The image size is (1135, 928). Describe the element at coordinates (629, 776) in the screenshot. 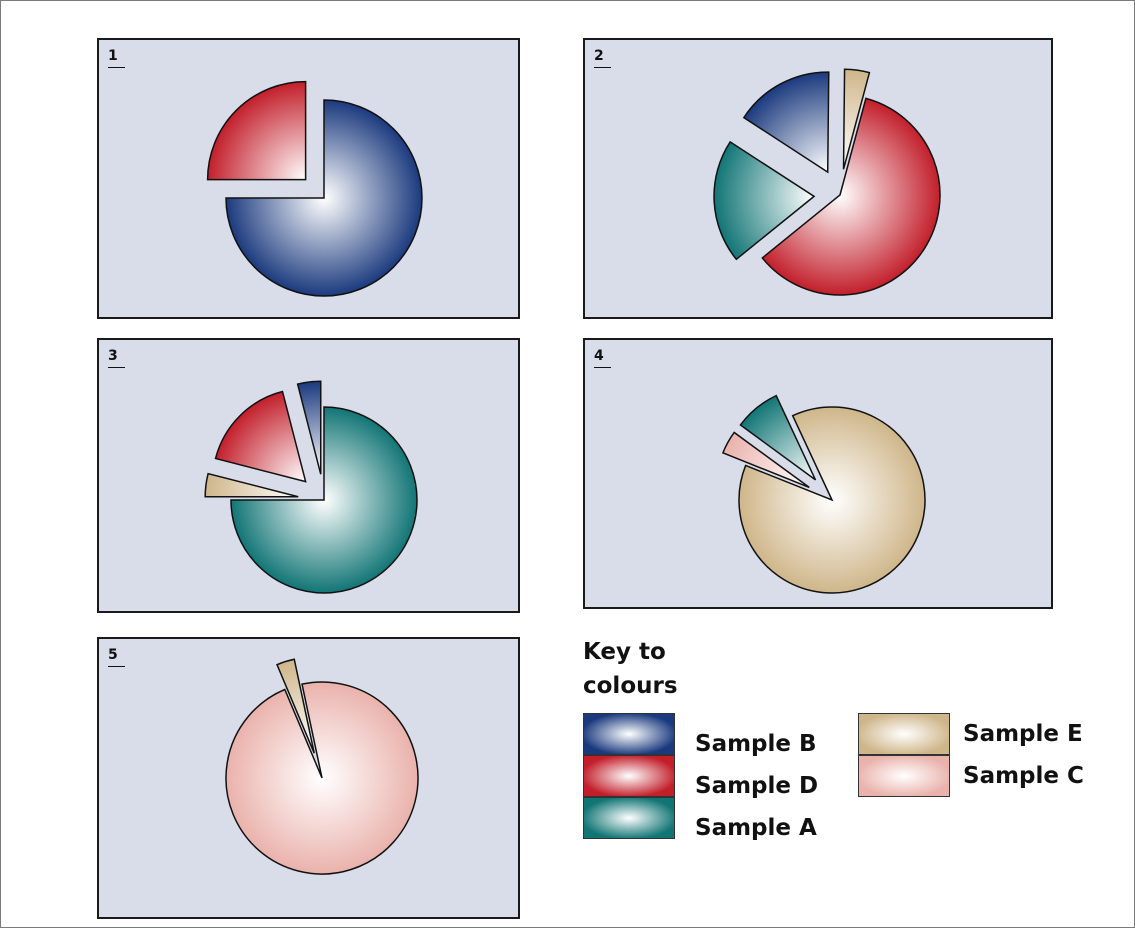

I see `key-swatch-sample-d` at that location.